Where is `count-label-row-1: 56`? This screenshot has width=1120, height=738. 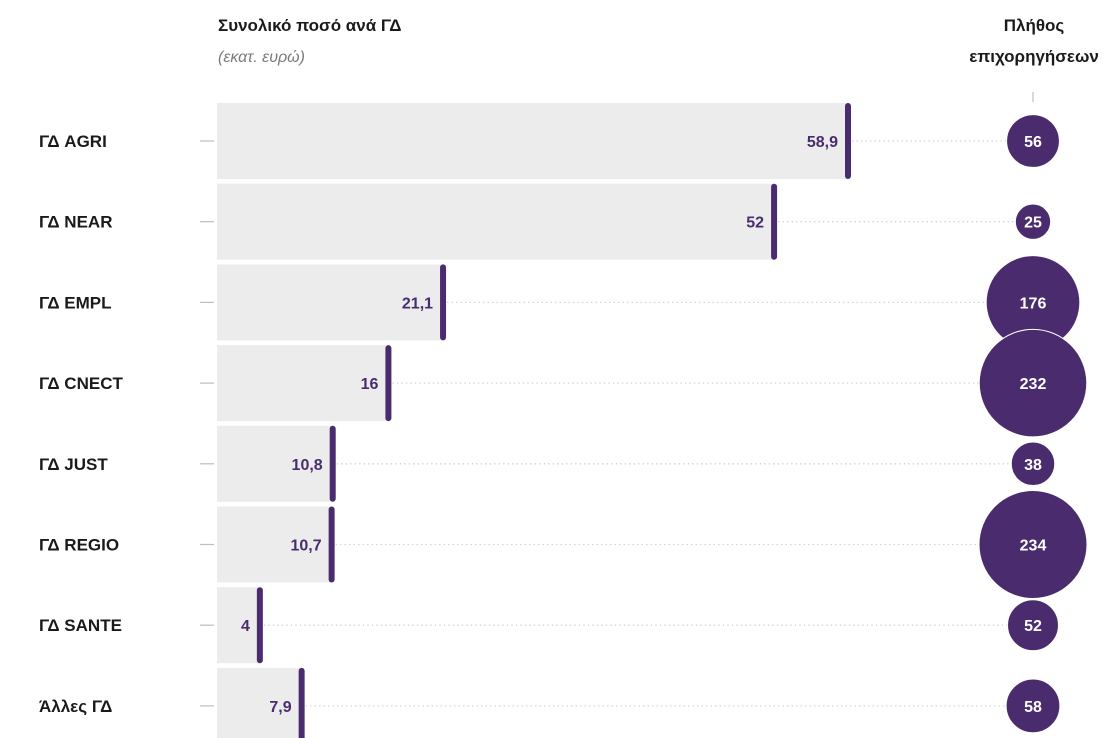
count-label-row-1: 56 is located at coordinates (1033, 142).